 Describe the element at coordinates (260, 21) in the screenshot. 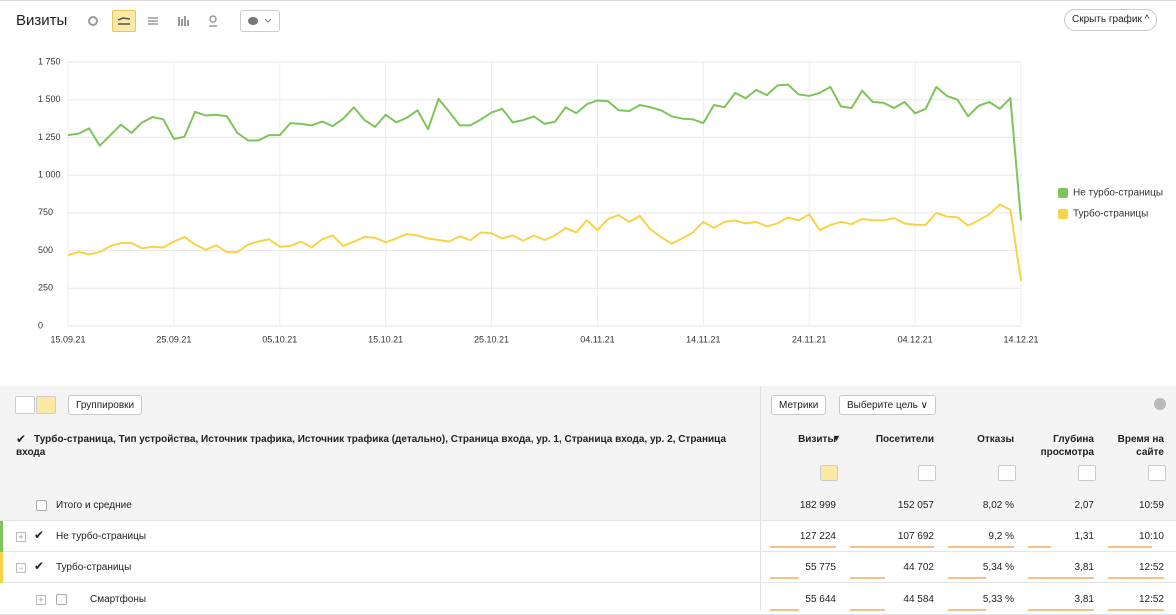

I see `annotation-dropdown` at that location.